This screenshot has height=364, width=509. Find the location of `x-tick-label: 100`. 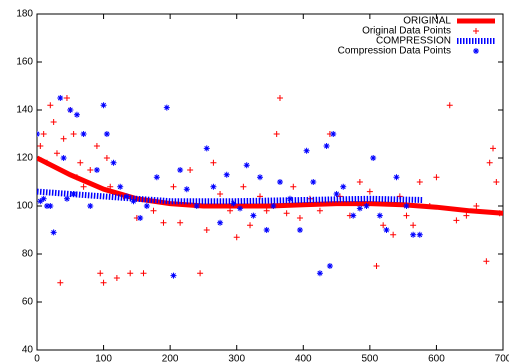

x-tick-label: 100 is located at coordinates (103, 359).